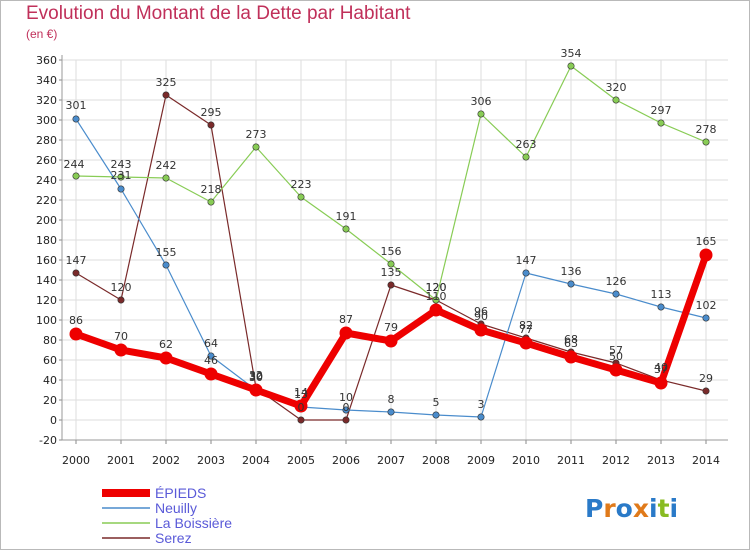 The height and width of the screenshot is (550, 750). Describe the element at coordinates (46, 140) in the screenshot. I see `y-tick-label: 280` at that location.